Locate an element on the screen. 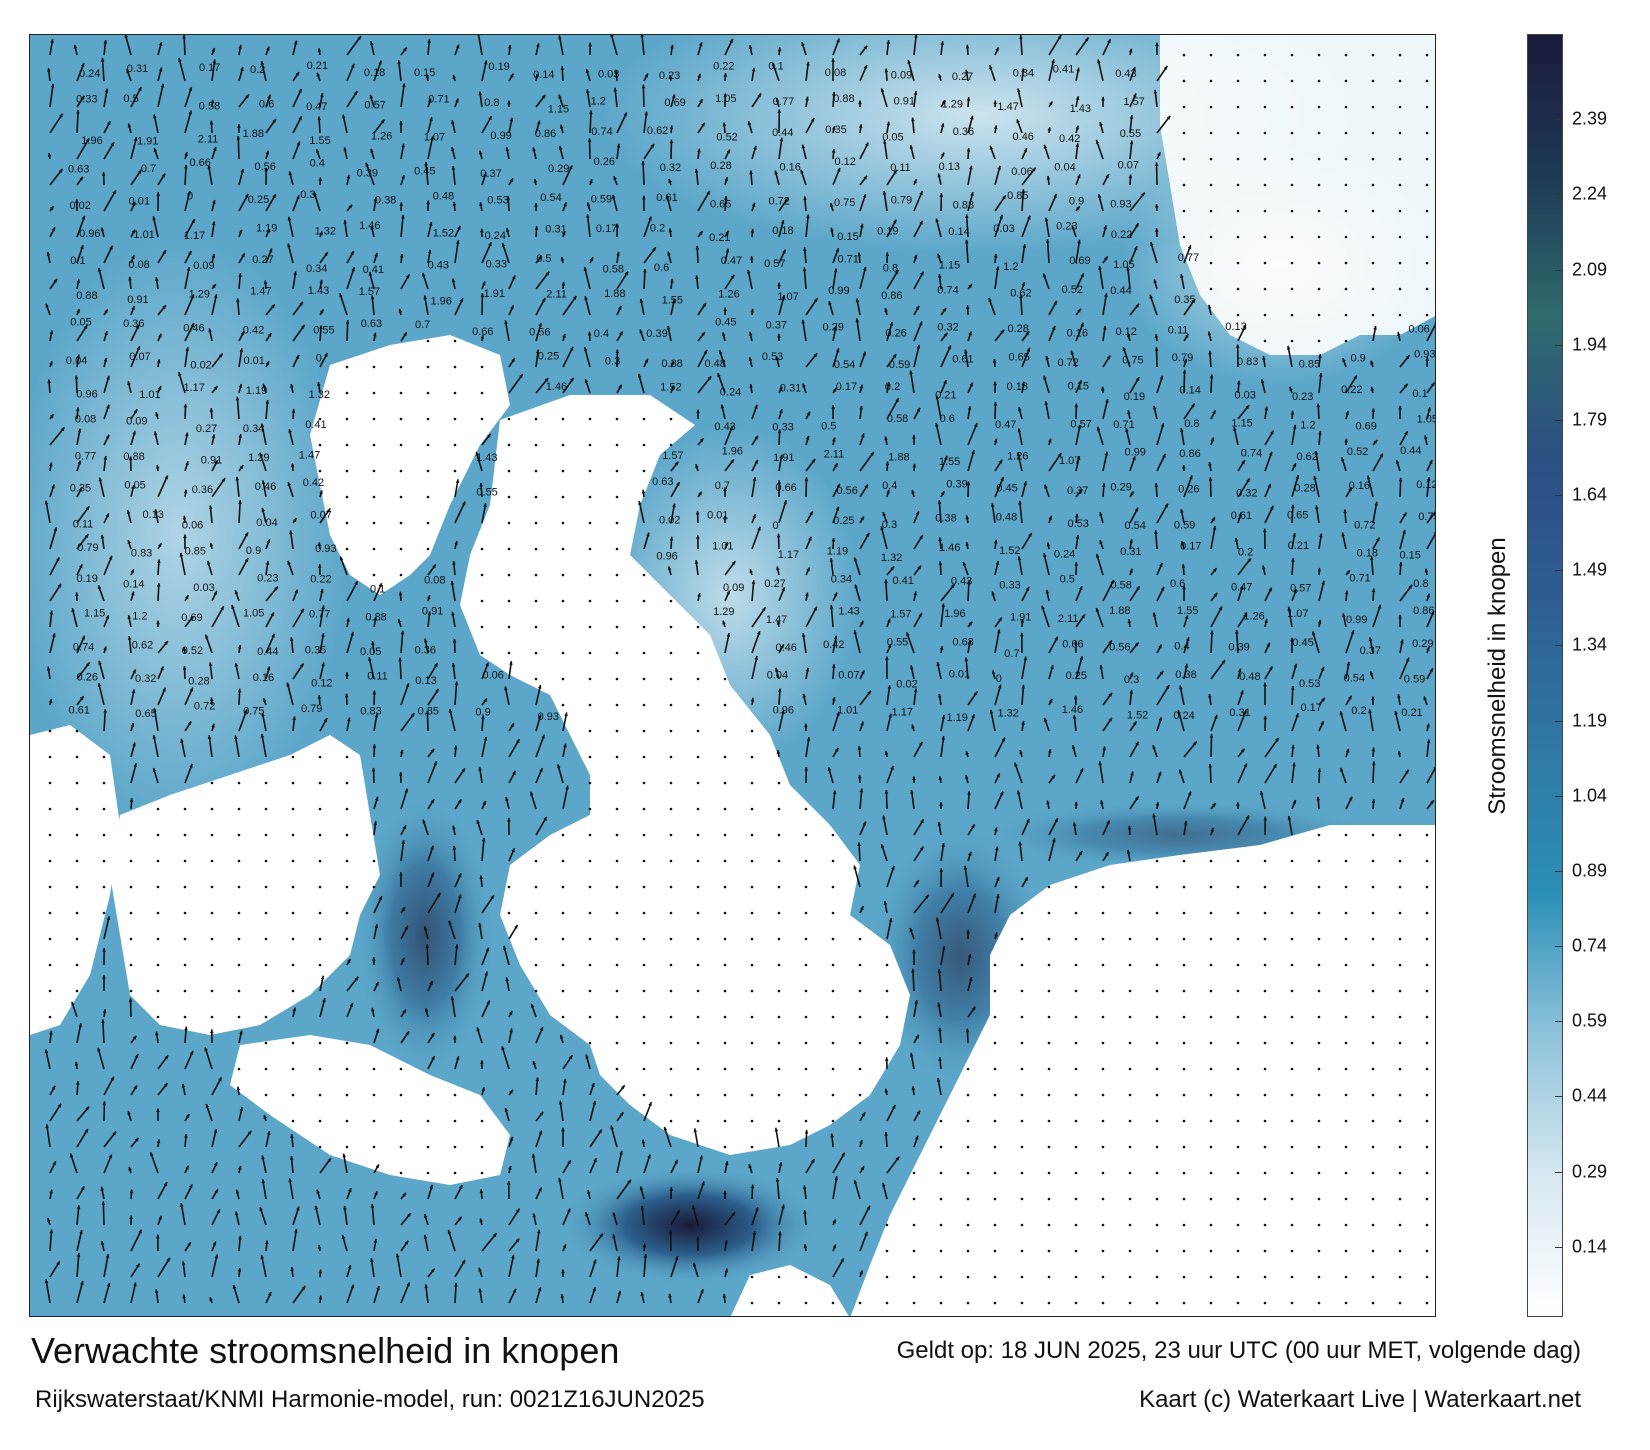  current-value-label: 0.6 is located at coordinates (266, 104).